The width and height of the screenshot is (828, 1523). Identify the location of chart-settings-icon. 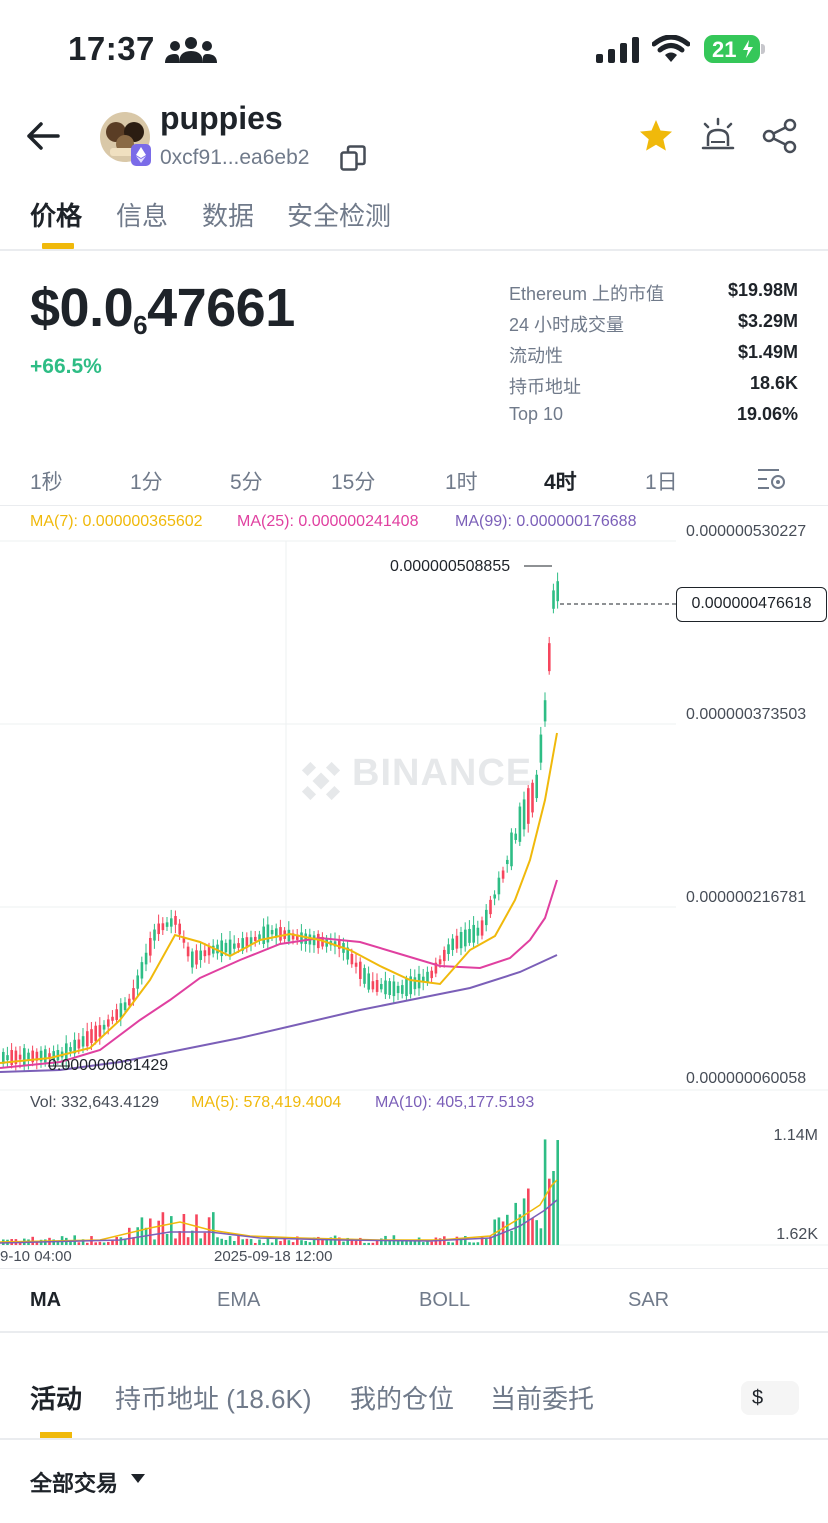
(772, 479).